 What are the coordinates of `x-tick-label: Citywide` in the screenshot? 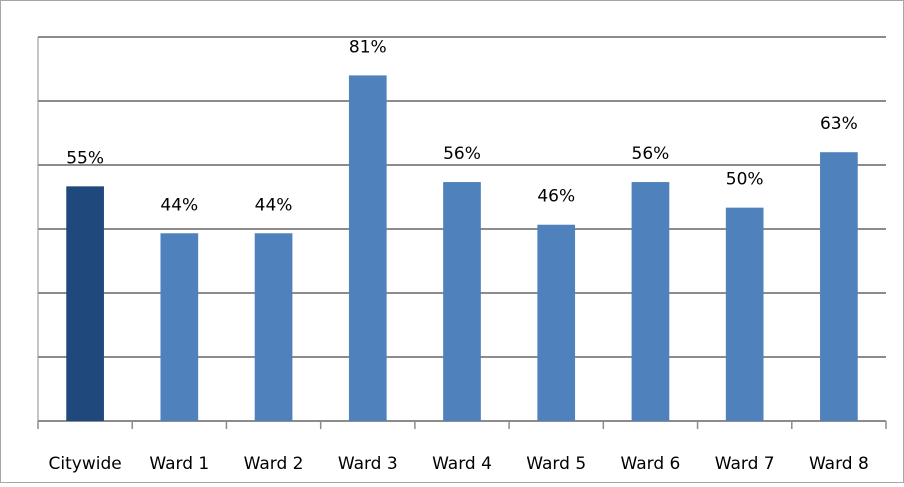 It's located at (85, 464).